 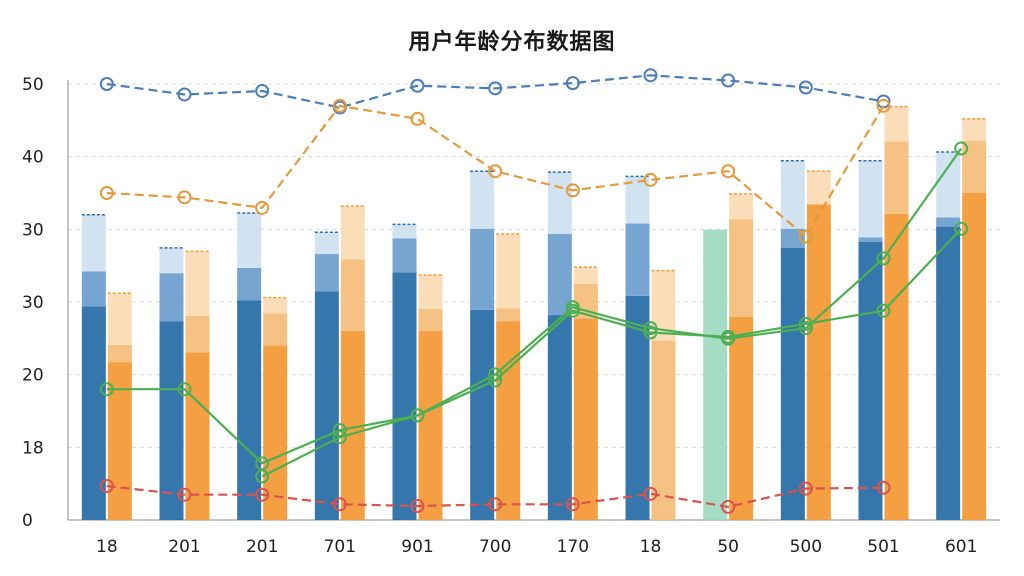 What do you see at coordinates (340, 547) in the screenshot?
I see `x-tick-label: 701` at bounding box center [340, 547].